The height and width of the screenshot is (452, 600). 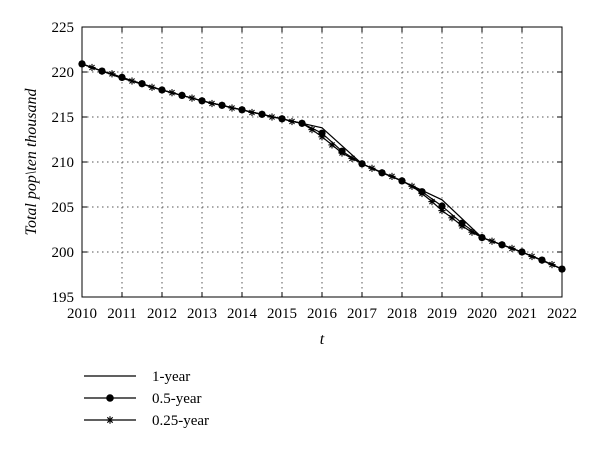 What do you see at coordinates (322, 339) in the screenshot?
I see `x-axis-title: t` at bounding box center [322, 339].